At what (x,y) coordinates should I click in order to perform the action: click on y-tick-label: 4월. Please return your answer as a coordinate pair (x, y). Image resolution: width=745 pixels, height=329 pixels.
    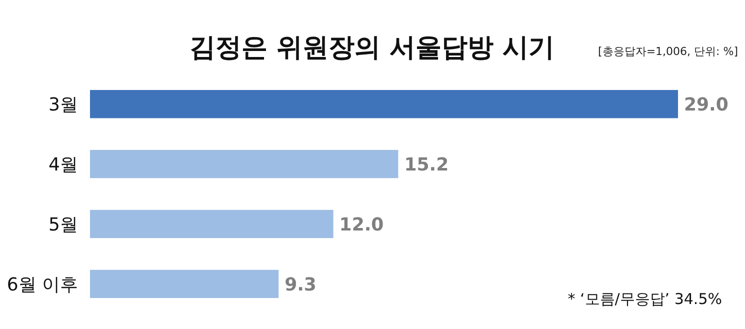
    Looking at the image, I should click on (63, 165).